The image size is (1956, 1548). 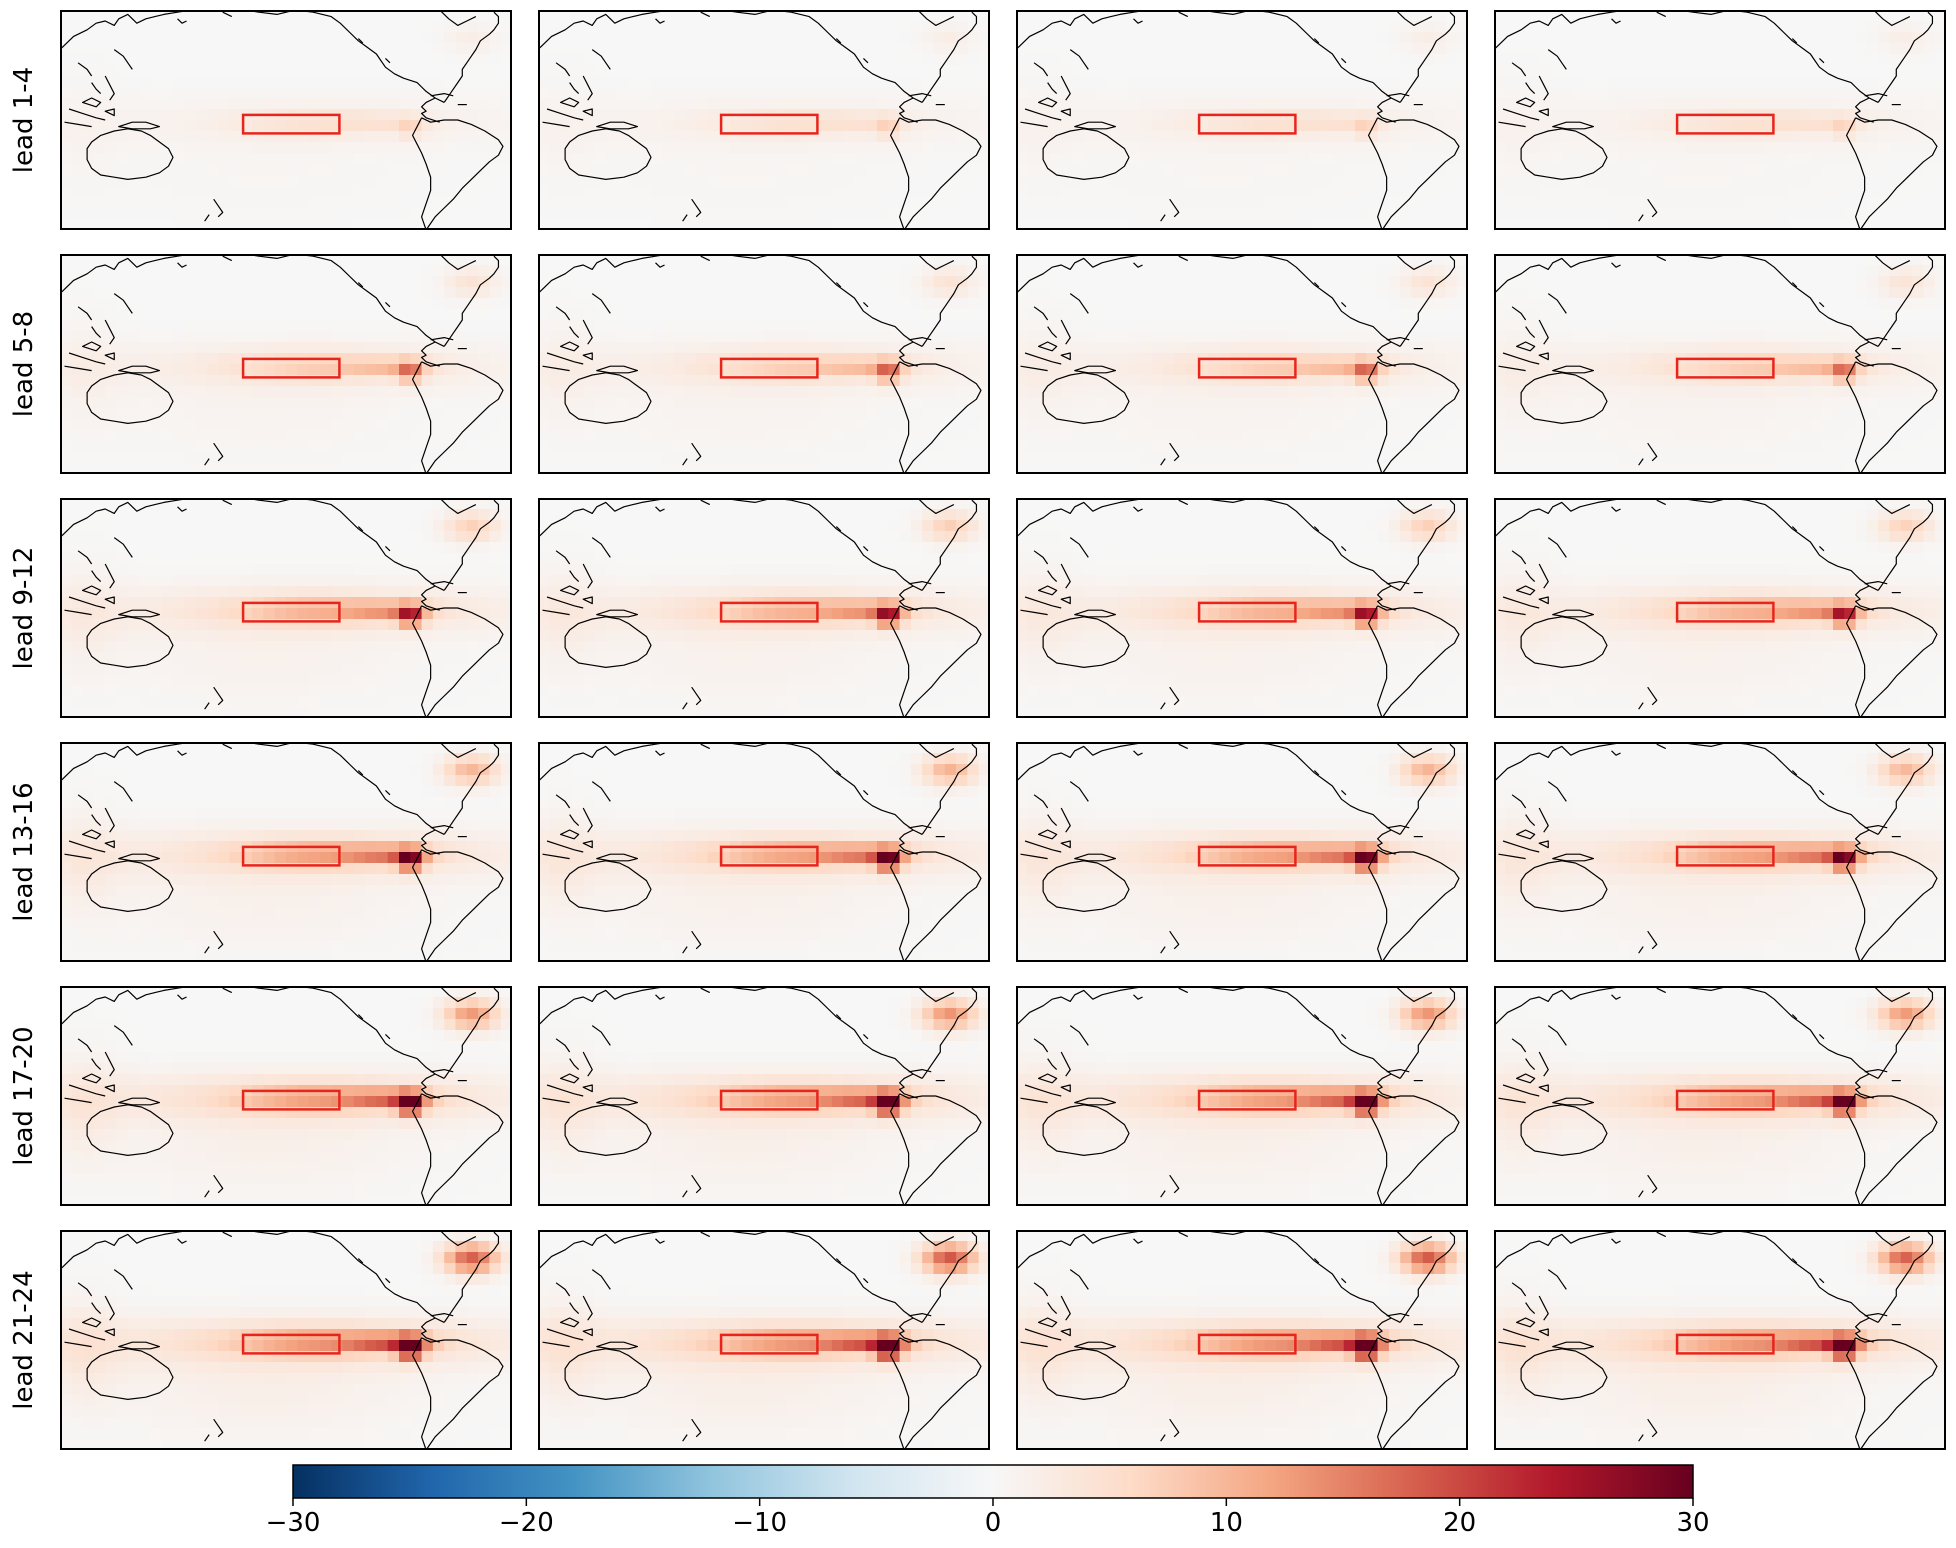 I want to click on colorbar-tick-label: 20, so click(x=1460, y=1523).